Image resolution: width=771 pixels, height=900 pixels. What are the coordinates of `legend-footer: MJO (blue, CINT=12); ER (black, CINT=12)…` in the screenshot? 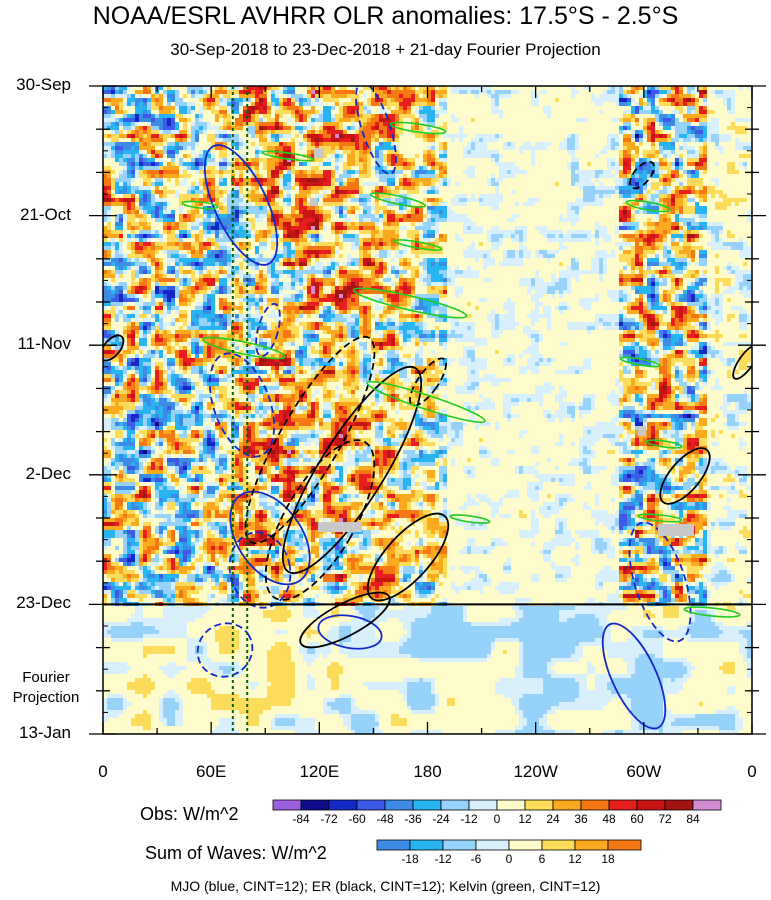 It's located at (385, 886).